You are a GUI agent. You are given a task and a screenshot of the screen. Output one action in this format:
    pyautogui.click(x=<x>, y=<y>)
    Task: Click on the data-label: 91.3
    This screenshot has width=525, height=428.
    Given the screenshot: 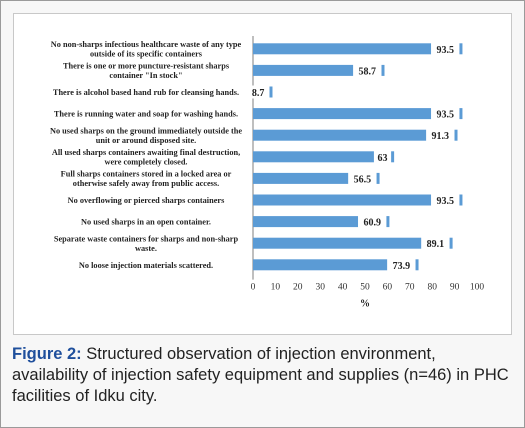 What is the action you would take?
    pyautogui.click(x=441, y=136)
    